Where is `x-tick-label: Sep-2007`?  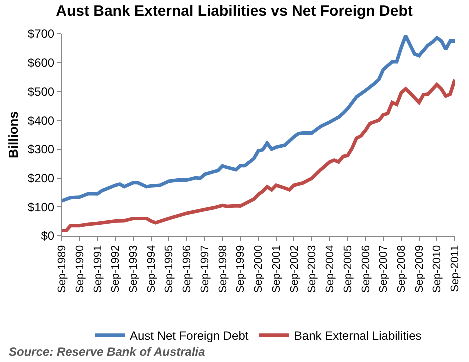
x-tick-label: Sep-2007 is located at coordinates (384, 269).